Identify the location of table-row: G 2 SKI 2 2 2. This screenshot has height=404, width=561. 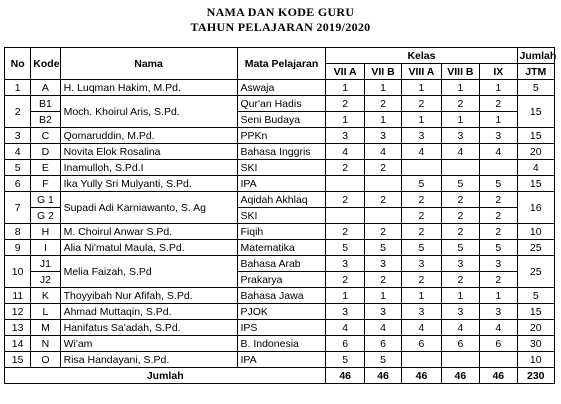
(280, 215).